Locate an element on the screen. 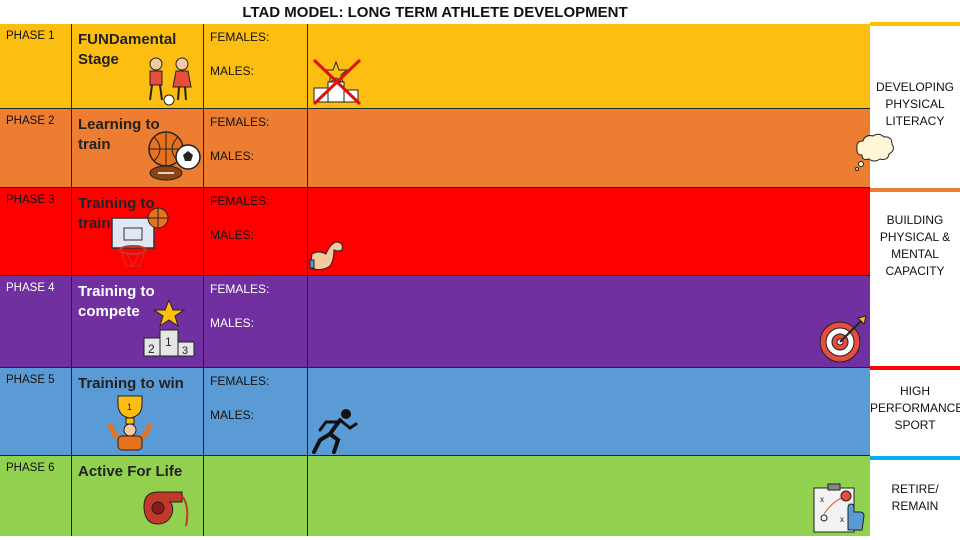 Image resolution: width=960 pixels, height=540 pixels. basketball-hoop-icon is located at coordinates (140, 237).